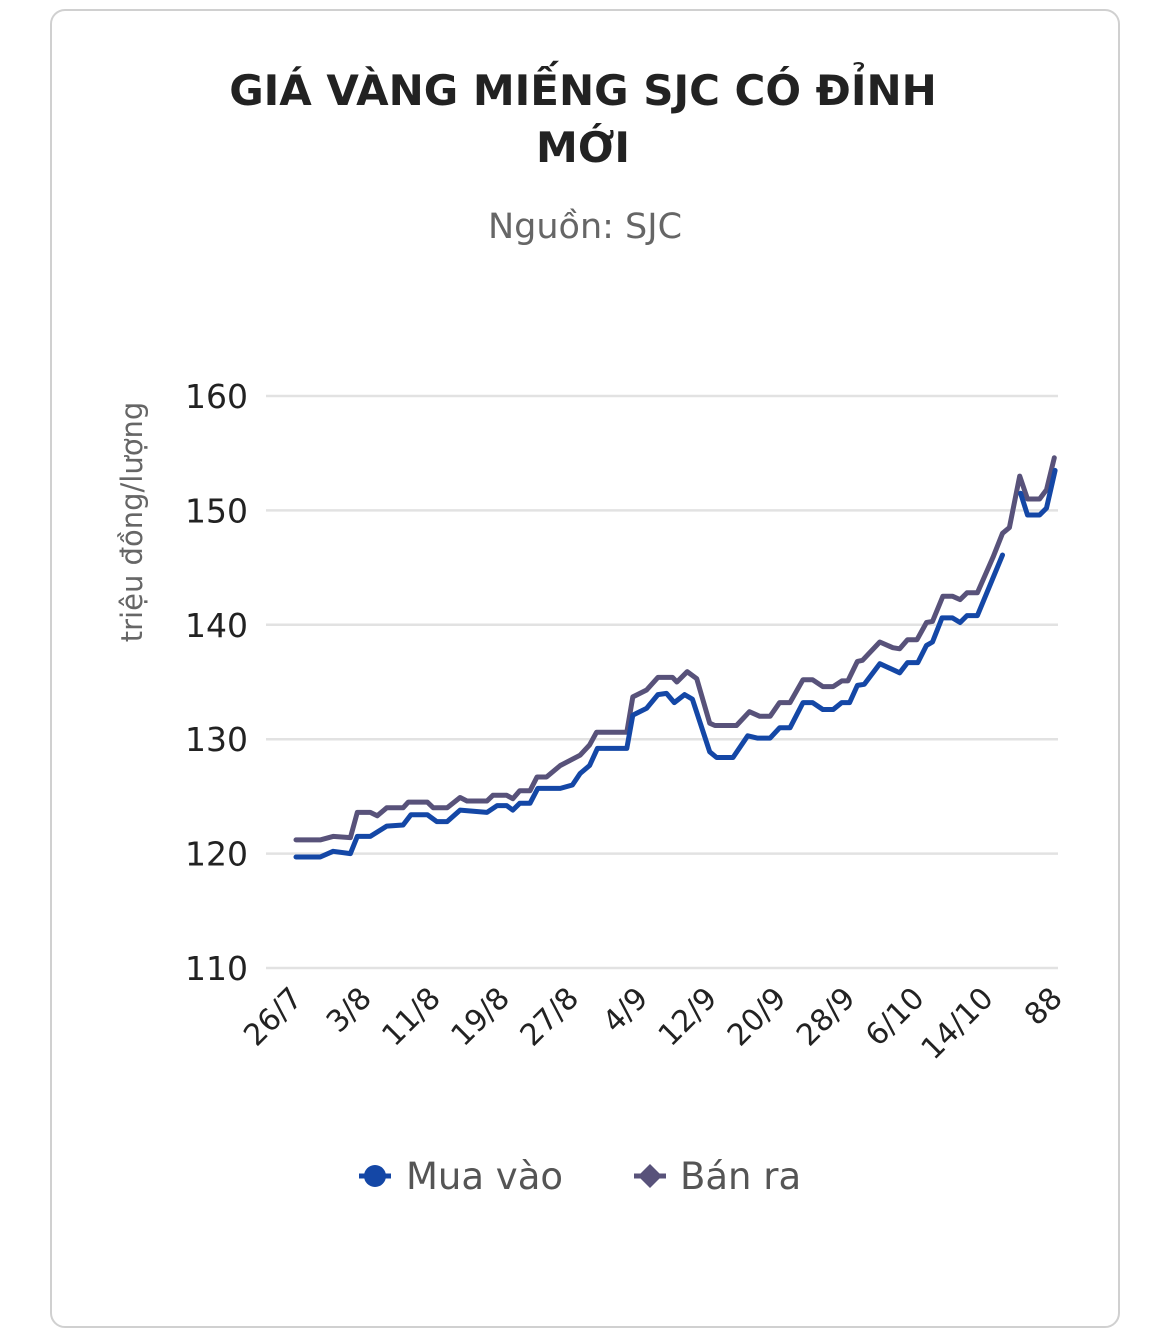 Image resolution: width=1170 pixels, height=1343 pixels. Describe the element at coordinates (216, 968) in the screenshot. I see `y-tick-label: 110` at that location.